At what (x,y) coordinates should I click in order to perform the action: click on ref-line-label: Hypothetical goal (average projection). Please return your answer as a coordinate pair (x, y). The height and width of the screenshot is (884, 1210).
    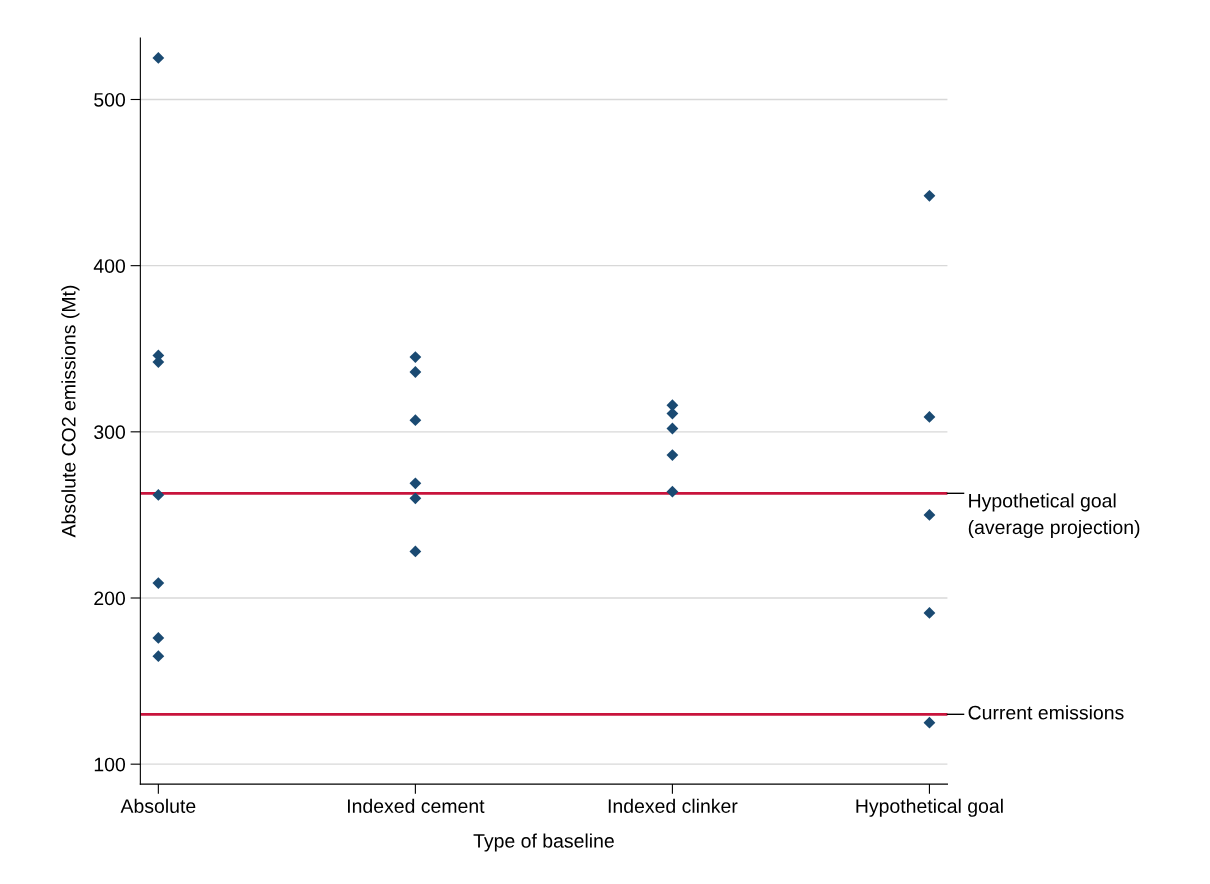
    Looking at the image, I should click on (1054, 516).